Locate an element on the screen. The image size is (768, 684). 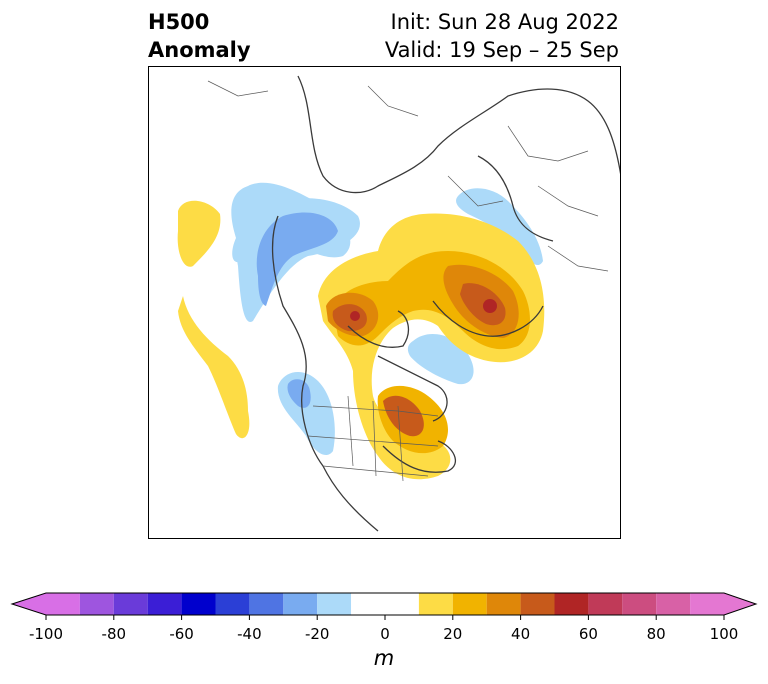
colorbar-tick-label: -40 is located at coordinates (249, 634).